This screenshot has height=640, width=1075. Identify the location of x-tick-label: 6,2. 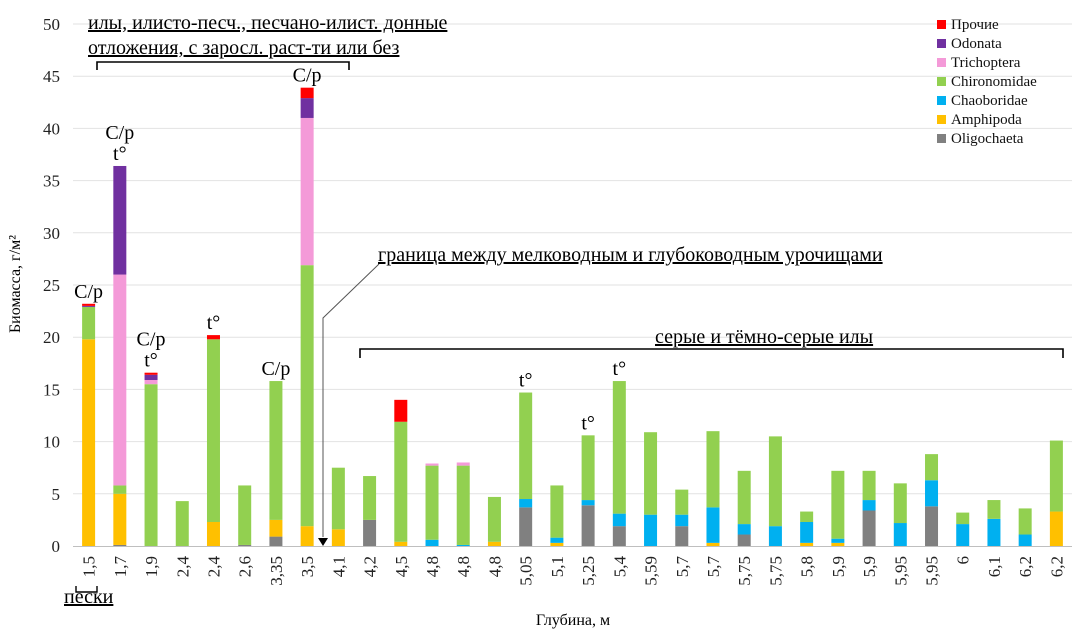
(1025, 566).